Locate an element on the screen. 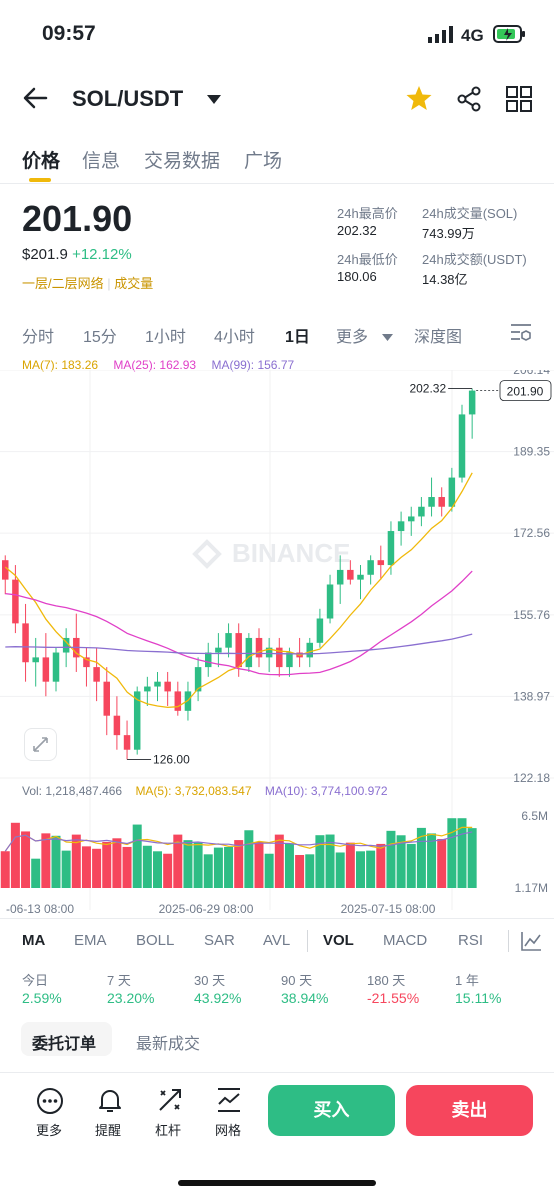 The image size is (554, 1199). chart-settings-icon is located at coordinates (521, 334).